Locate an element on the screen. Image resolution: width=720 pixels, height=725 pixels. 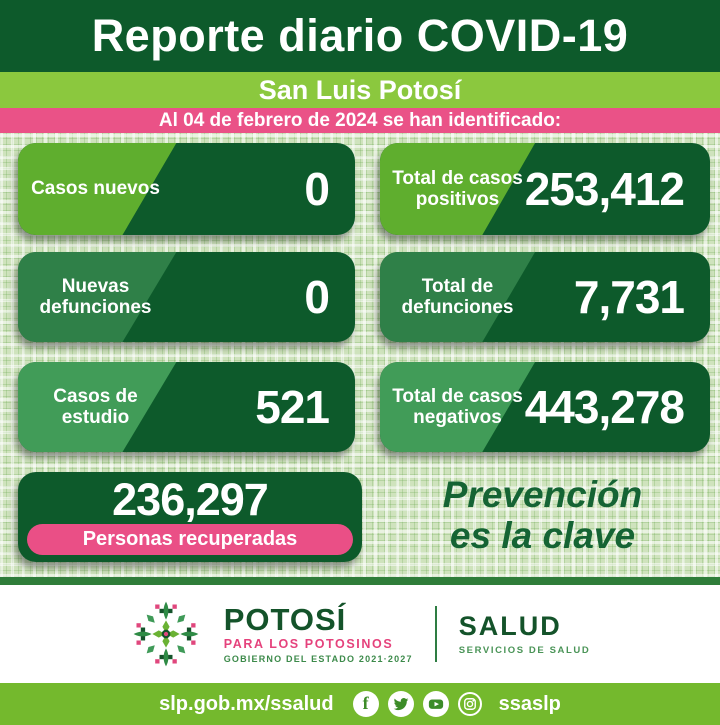
brand-tagline: PARA LOS POTOSINOS is located at coordinates (308, 643).